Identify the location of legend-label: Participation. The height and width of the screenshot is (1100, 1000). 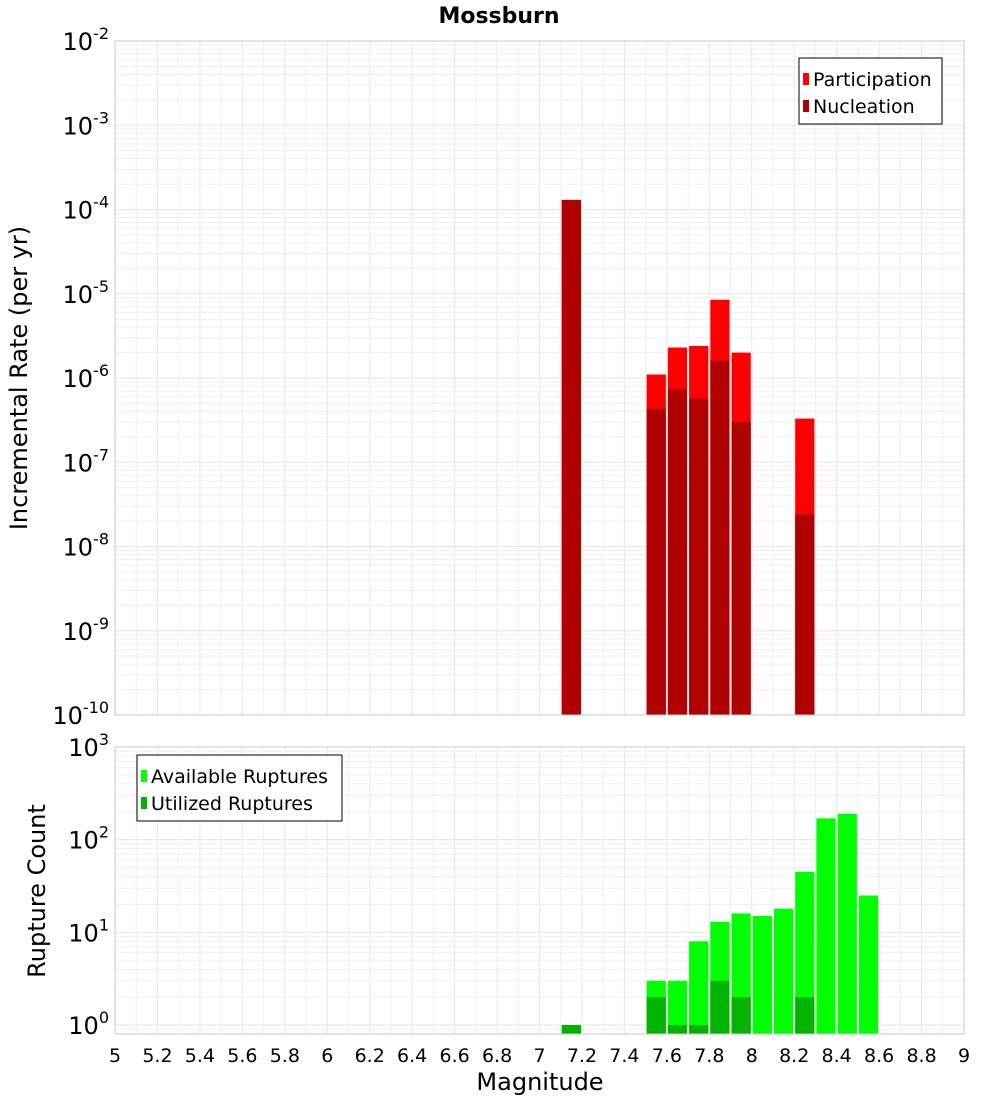
(872, 80).